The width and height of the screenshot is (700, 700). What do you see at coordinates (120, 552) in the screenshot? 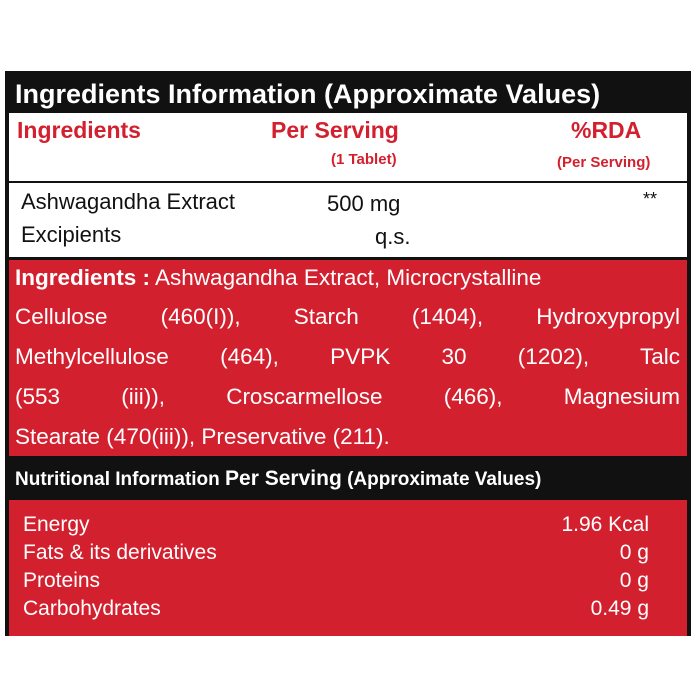
I see `nutrition-label: Fats & its derivatives` at bounding box center [120, 552].